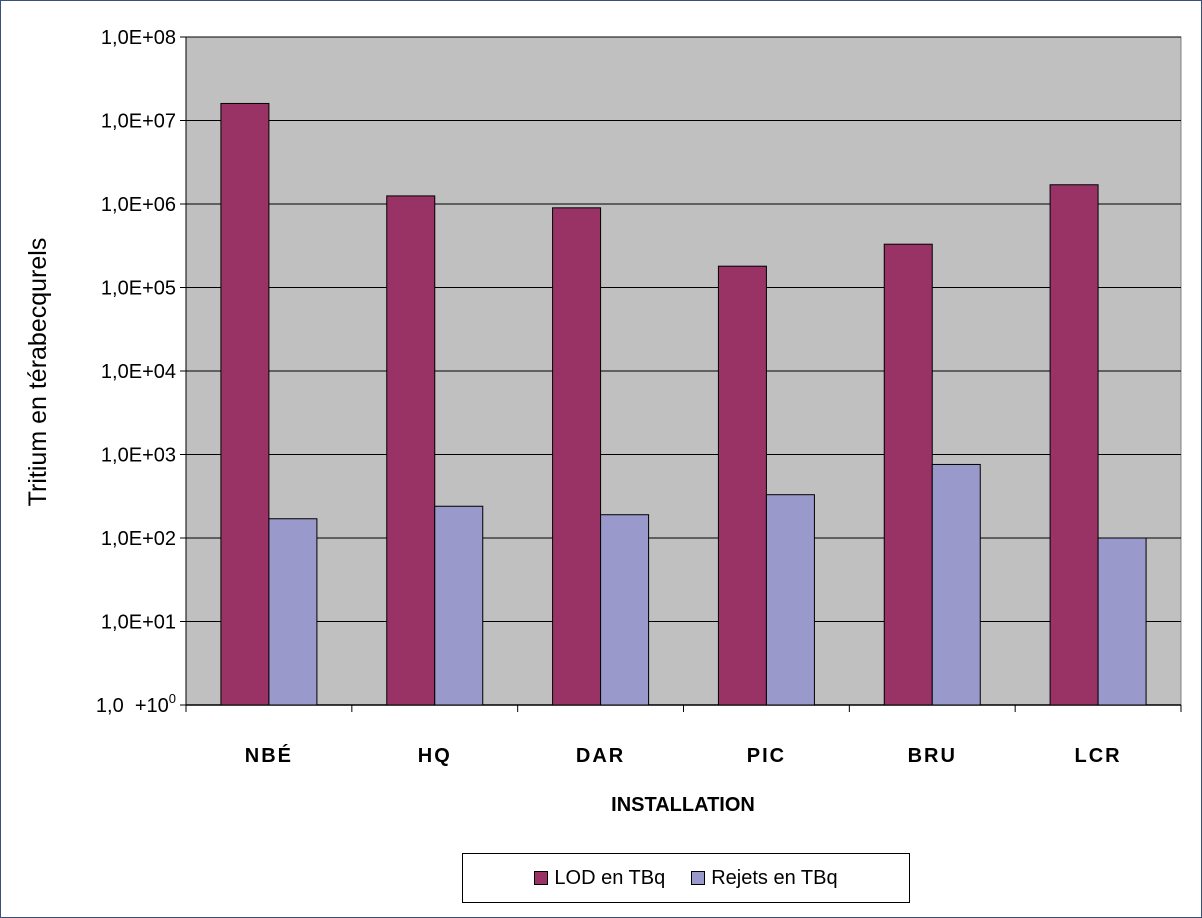  What do you see at coordinates (132, 706) in the screenshot?
I see `y-tick-label-base: 1,0 +10` at bounding box center [132, 706].